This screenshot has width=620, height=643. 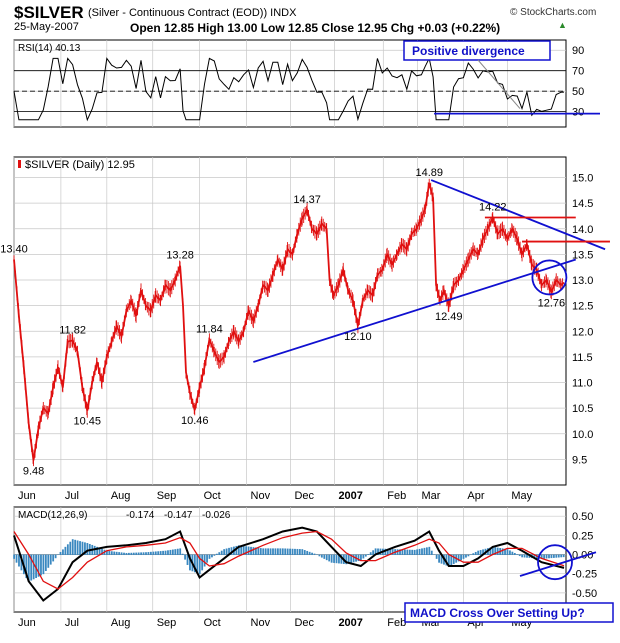 I want to click on x-tick-label: May, so click(x=521, y=496).